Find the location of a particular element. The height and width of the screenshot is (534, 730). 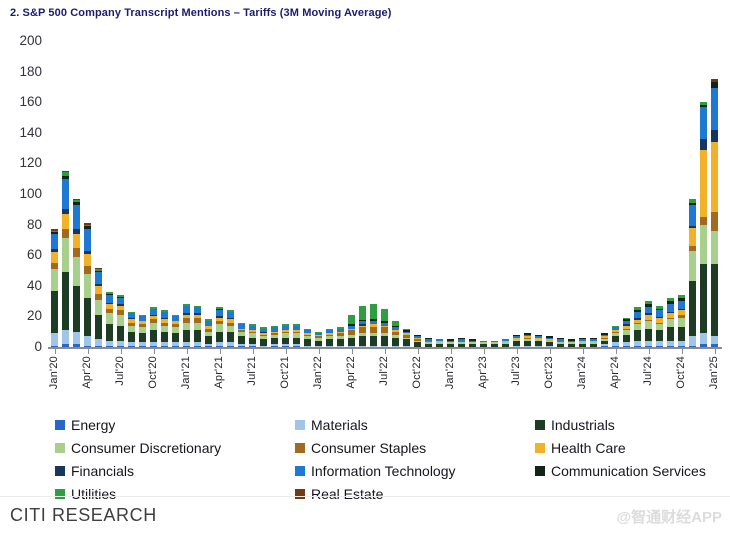

x-axis-tick-label: Oct'24 is located at coordinates (680, 372).